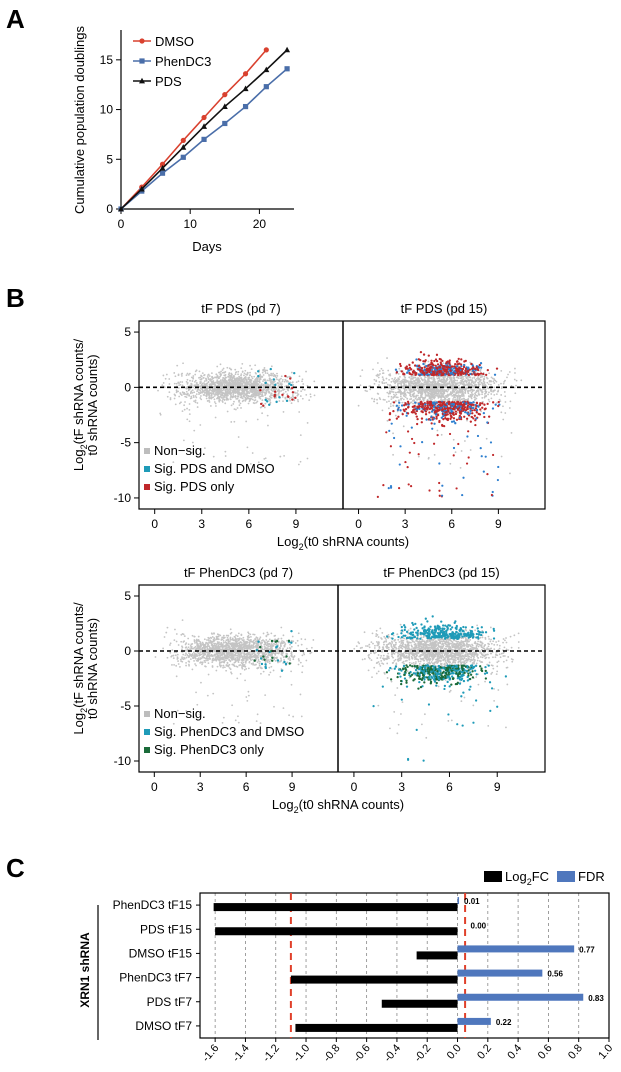 The height and width of the screenshot is (1072, 621). What do you see at coordinates (147, 487) in the screenshot?
I see `b-legend-swatch` at bounding box center [147, 487].